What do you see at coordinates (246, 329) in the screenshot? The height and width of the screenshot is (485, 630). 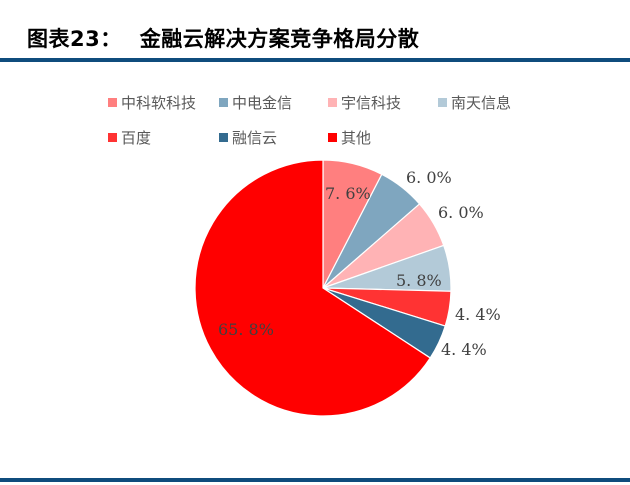 I see `slice-value-label: 65. 8%` at bounding box center [246, 329].